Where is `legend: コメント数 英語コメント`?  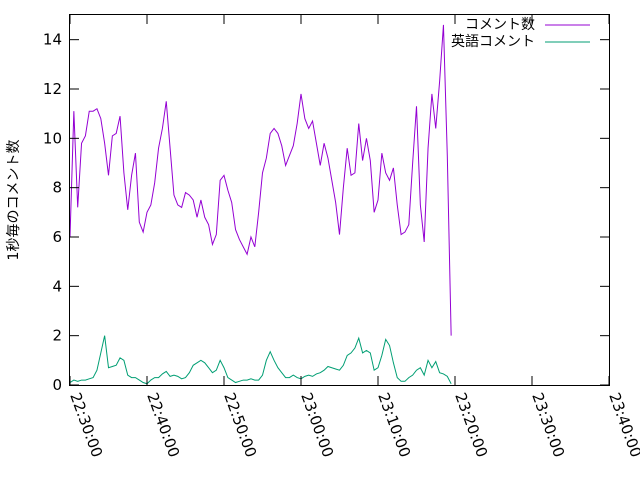
legend: コメント数 英語コメント is located at coordinates (520, 33).